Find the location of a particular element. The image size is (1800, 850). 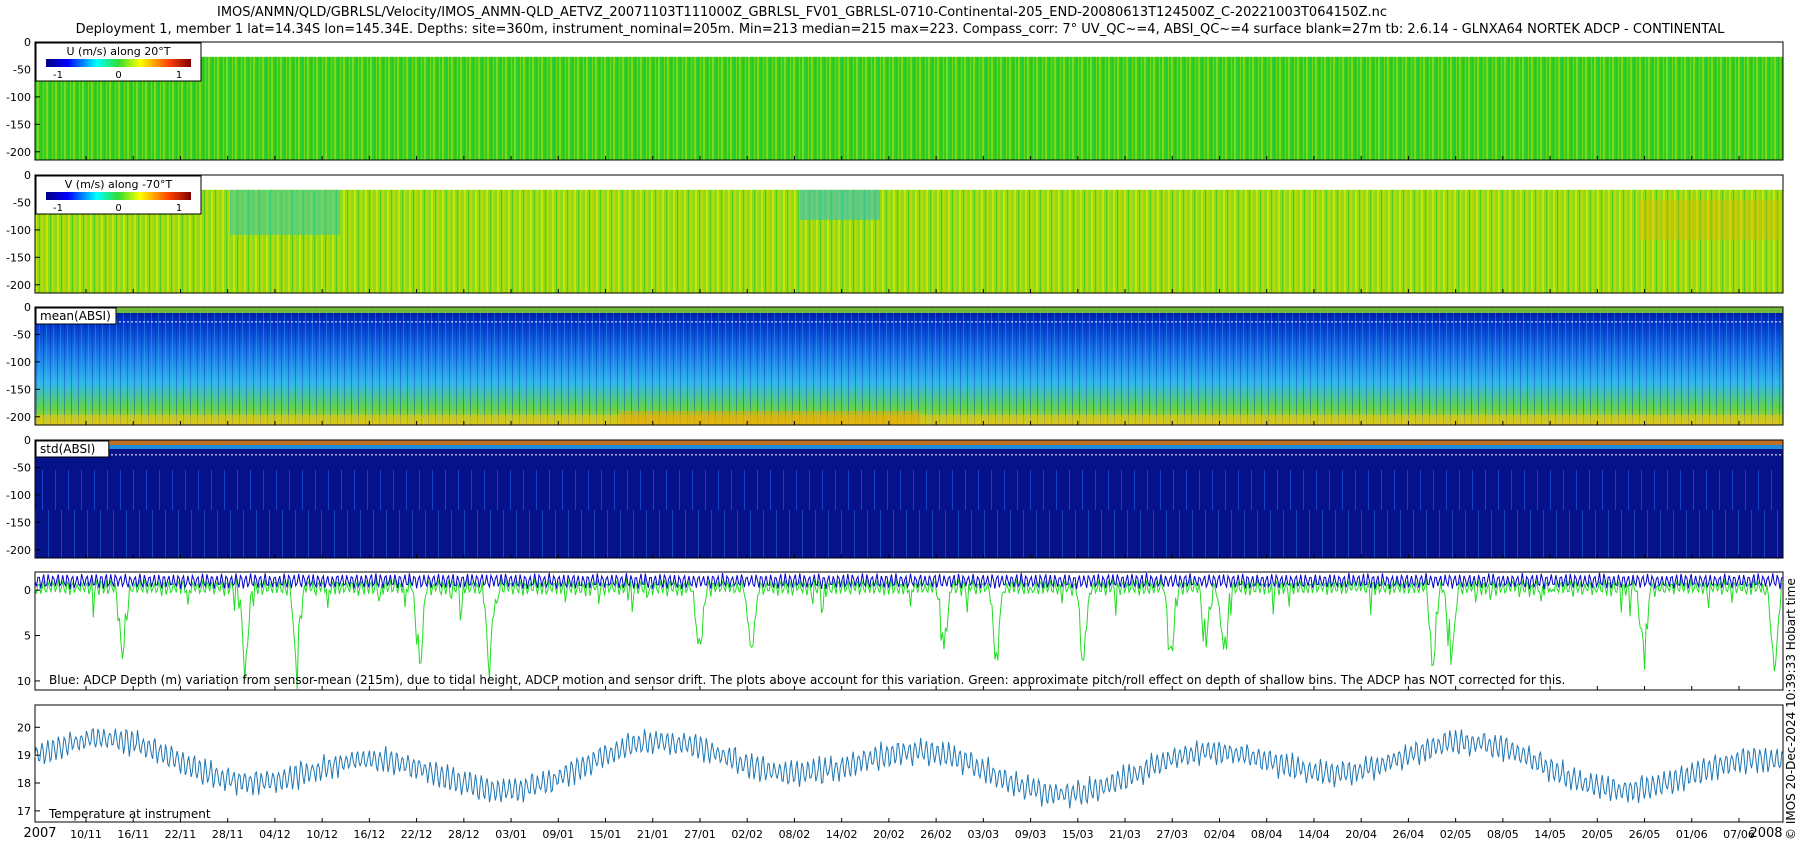

x-tick-label: 16/11 is located at coordinates (133, 834).